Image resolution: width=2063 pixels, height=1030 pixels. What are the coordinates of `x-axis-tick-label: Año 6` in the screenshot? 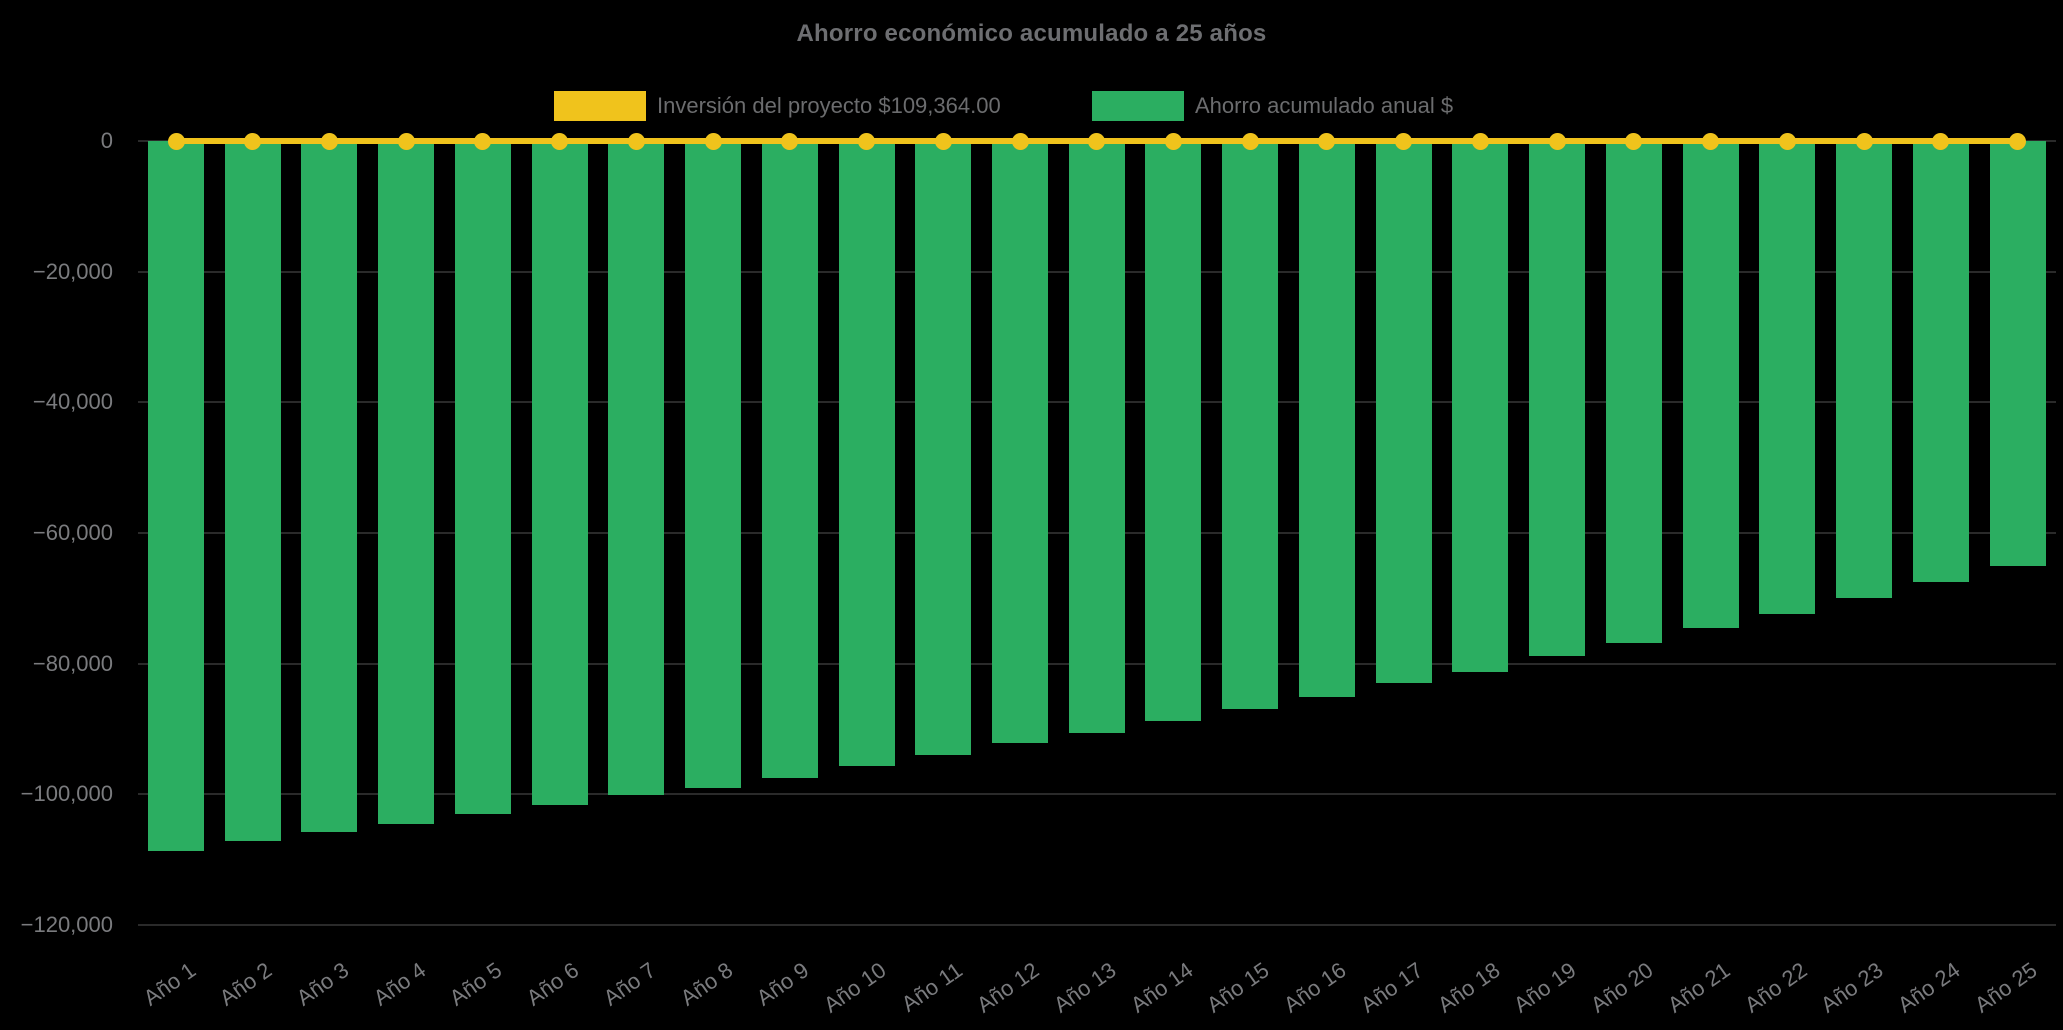 It's located at (552, 984).